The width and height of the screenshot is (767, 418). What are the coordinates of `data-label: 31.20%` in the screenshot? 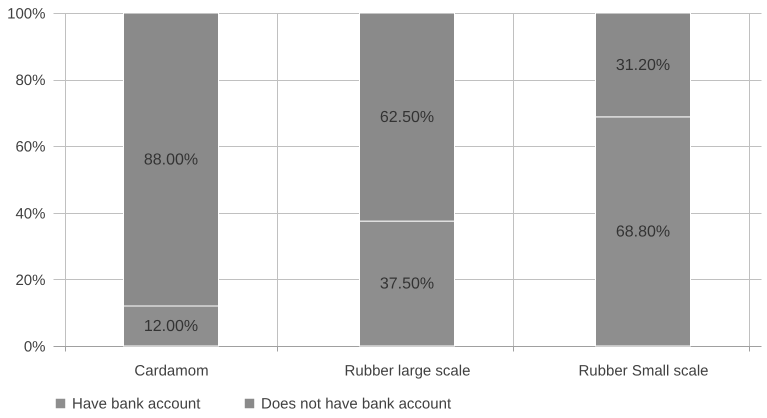 It's located at (643, 65).